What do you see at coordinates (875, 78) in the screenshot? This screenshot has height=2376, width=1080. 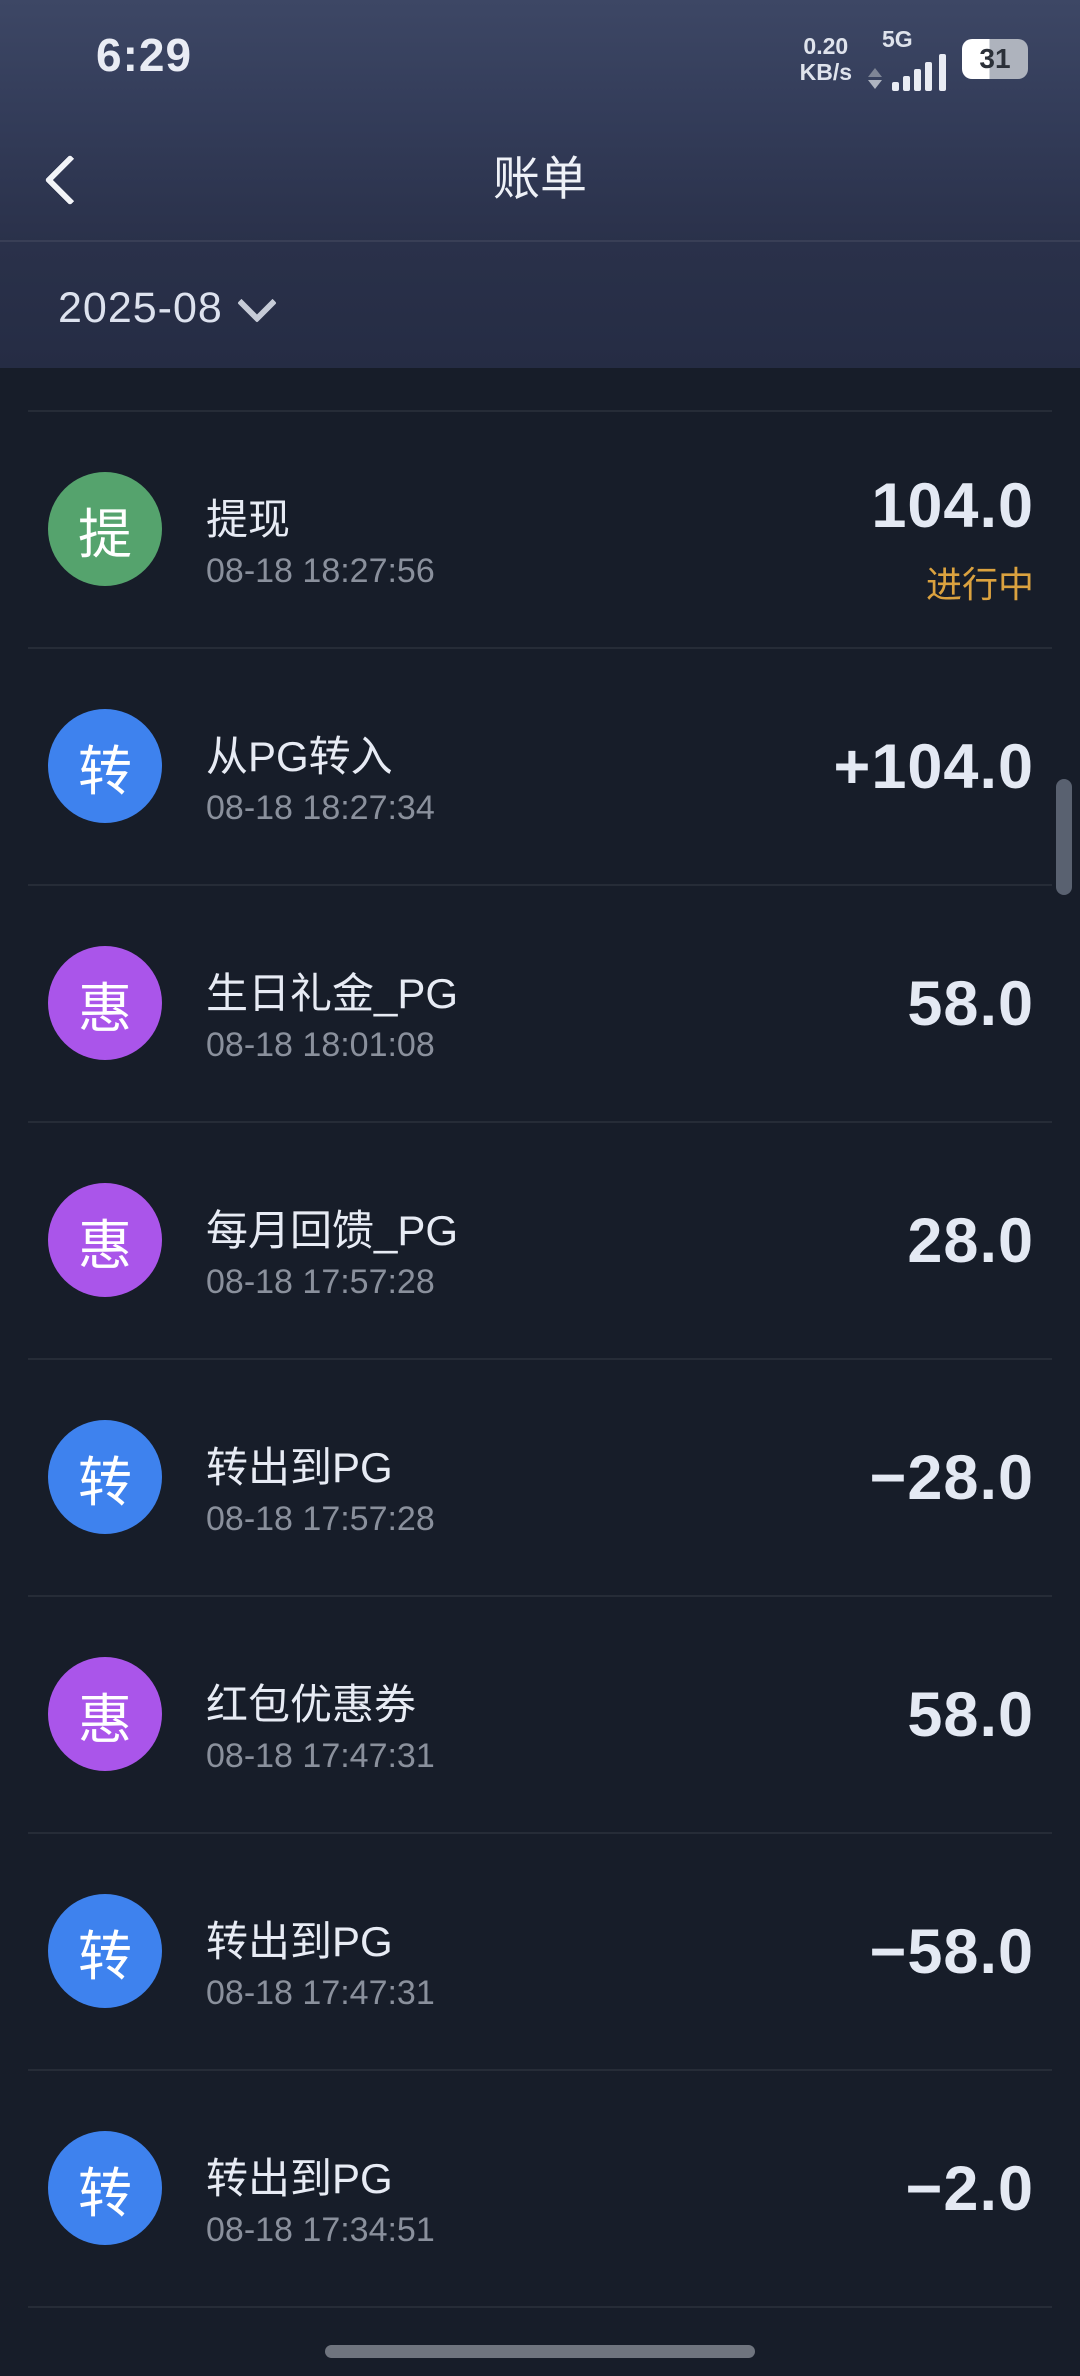 I see `data-activity-icon` at bounding box center [875, 78].